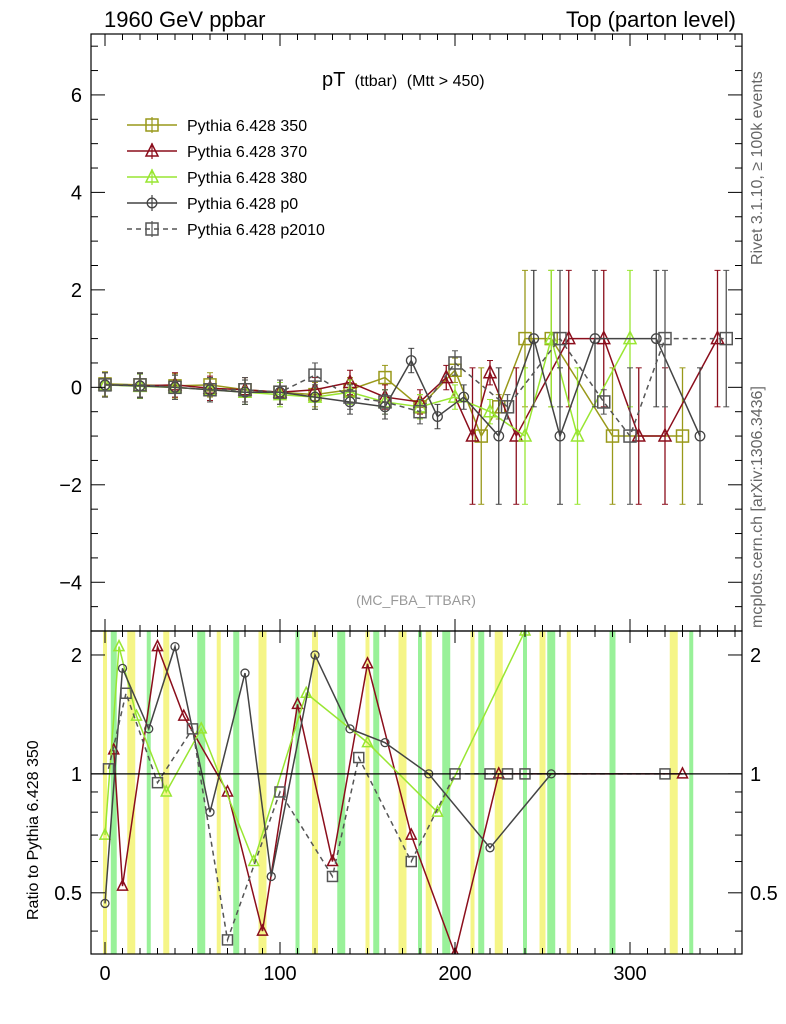 This screenshot has height=1024, width=786. Describe the element at coordinates (76, 656) in the screenshot. I see `ratio-y-tick-label: 2` at that location.